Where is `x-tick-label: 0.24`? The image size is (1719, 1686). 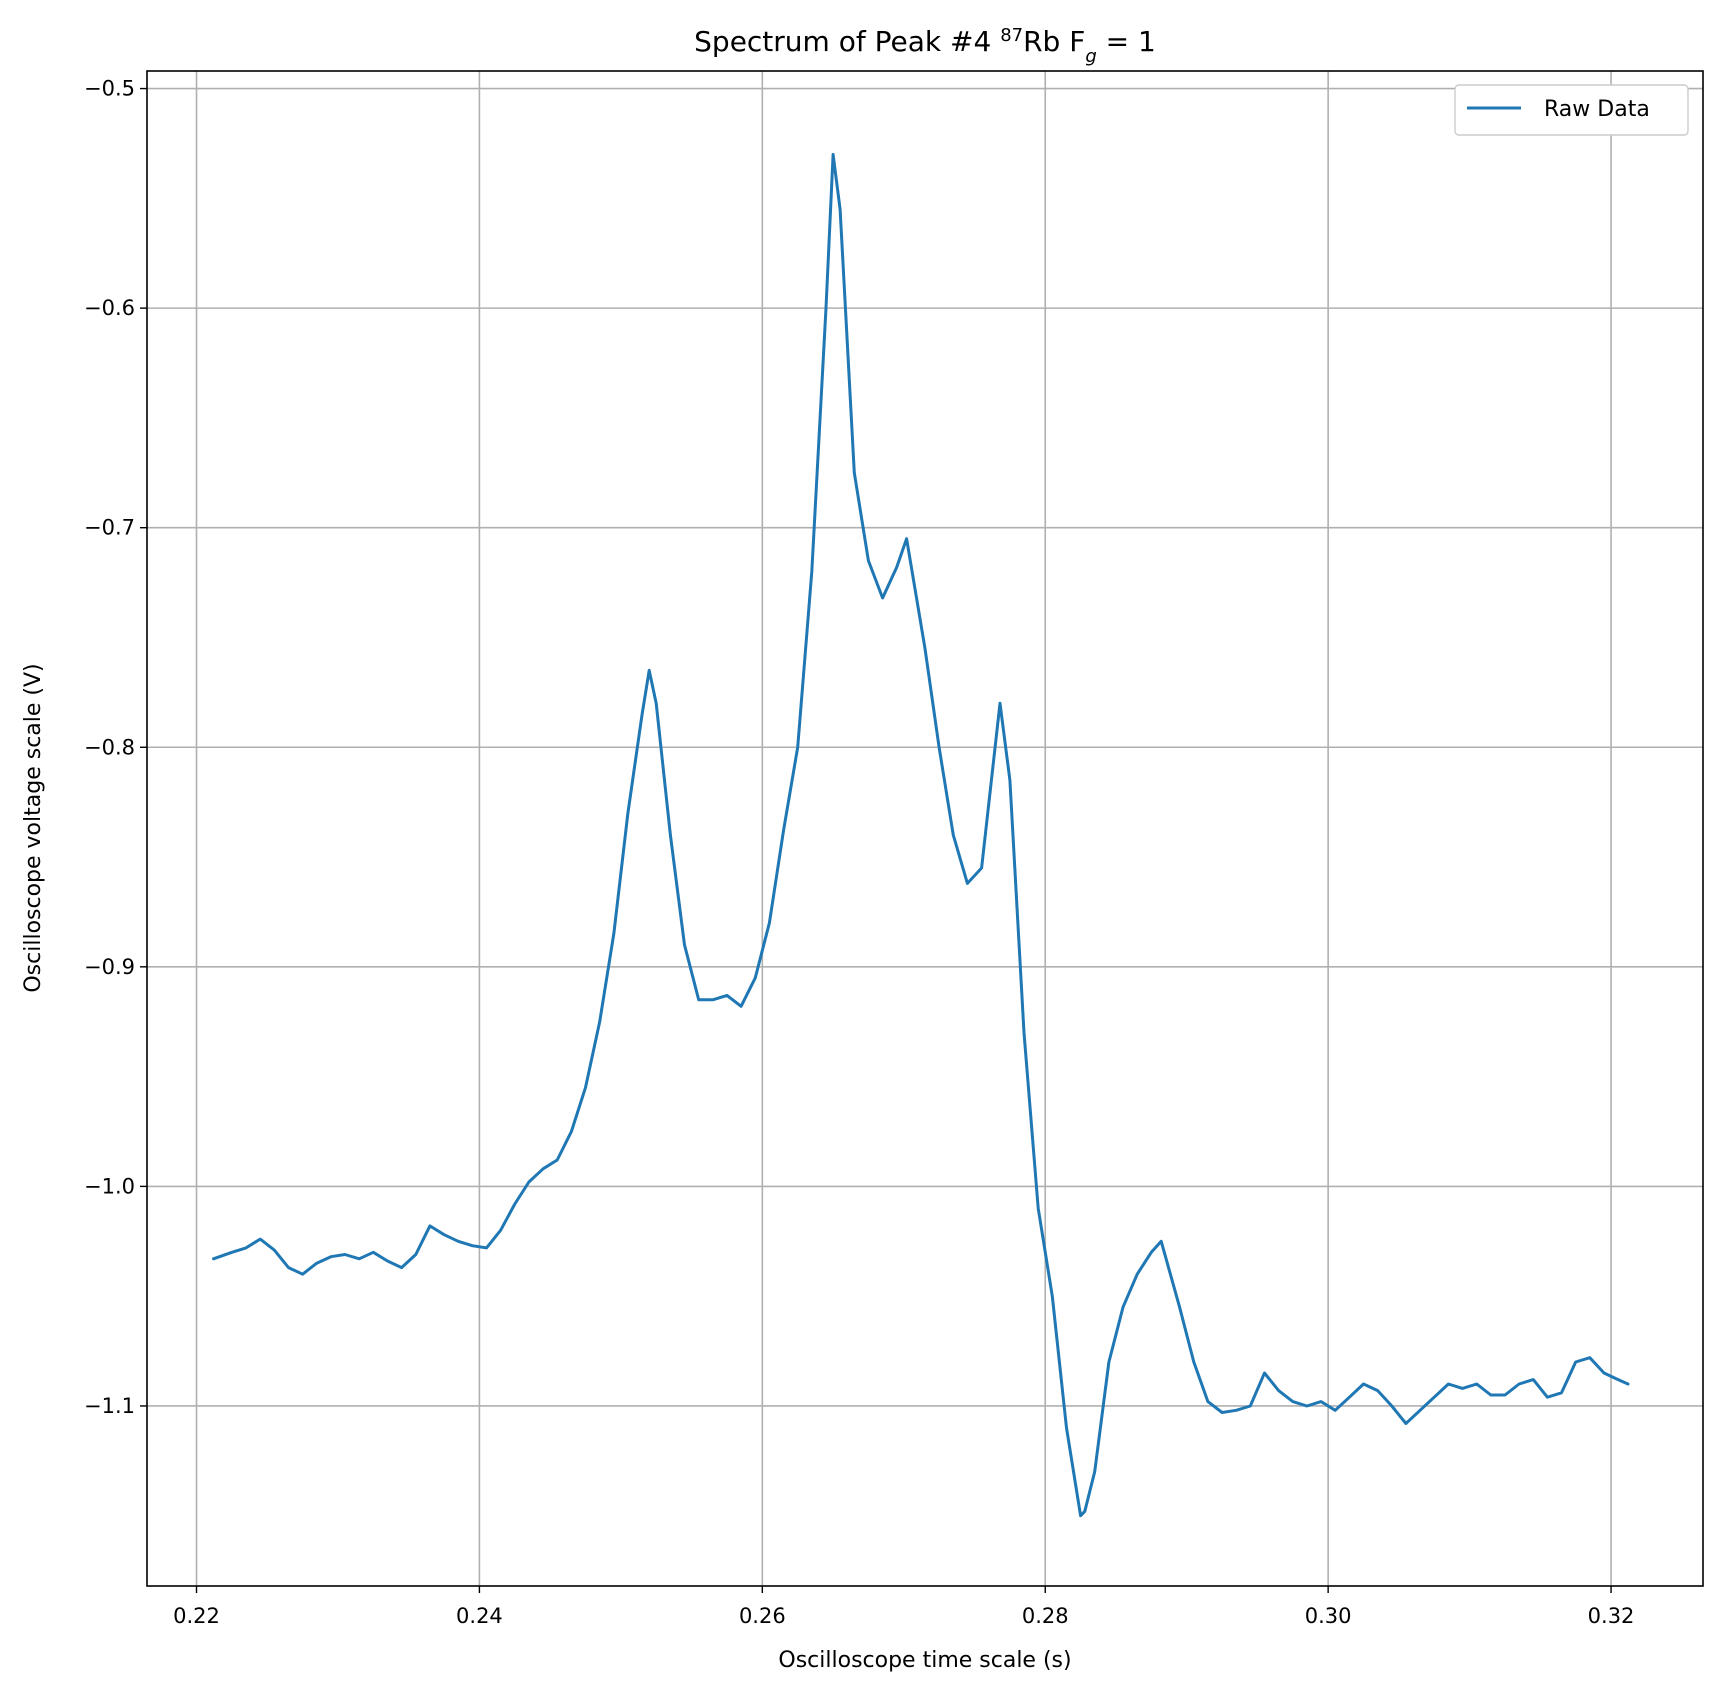
x-tick-label: 0.24 is located at coordinates (479, 1616).